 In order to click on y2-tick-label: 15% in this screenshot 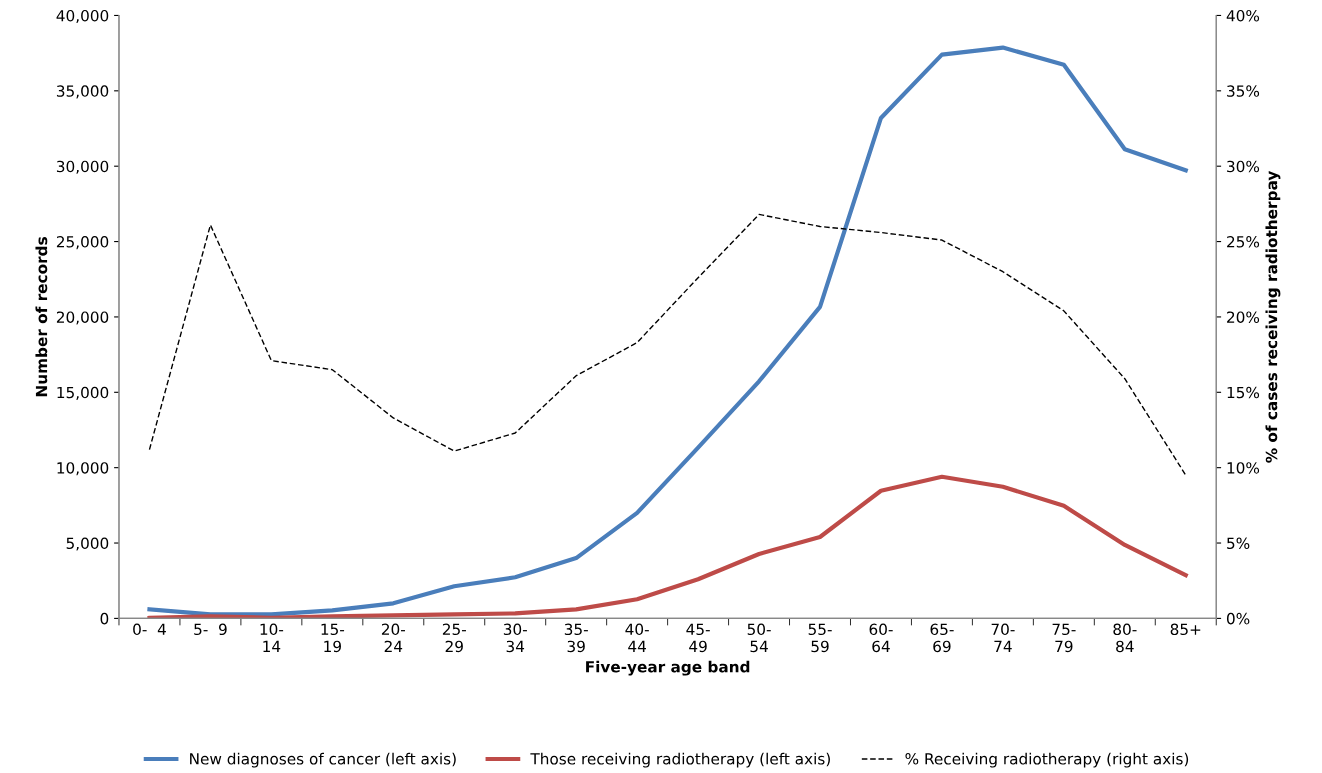, I will do `click(1243, 392)`.